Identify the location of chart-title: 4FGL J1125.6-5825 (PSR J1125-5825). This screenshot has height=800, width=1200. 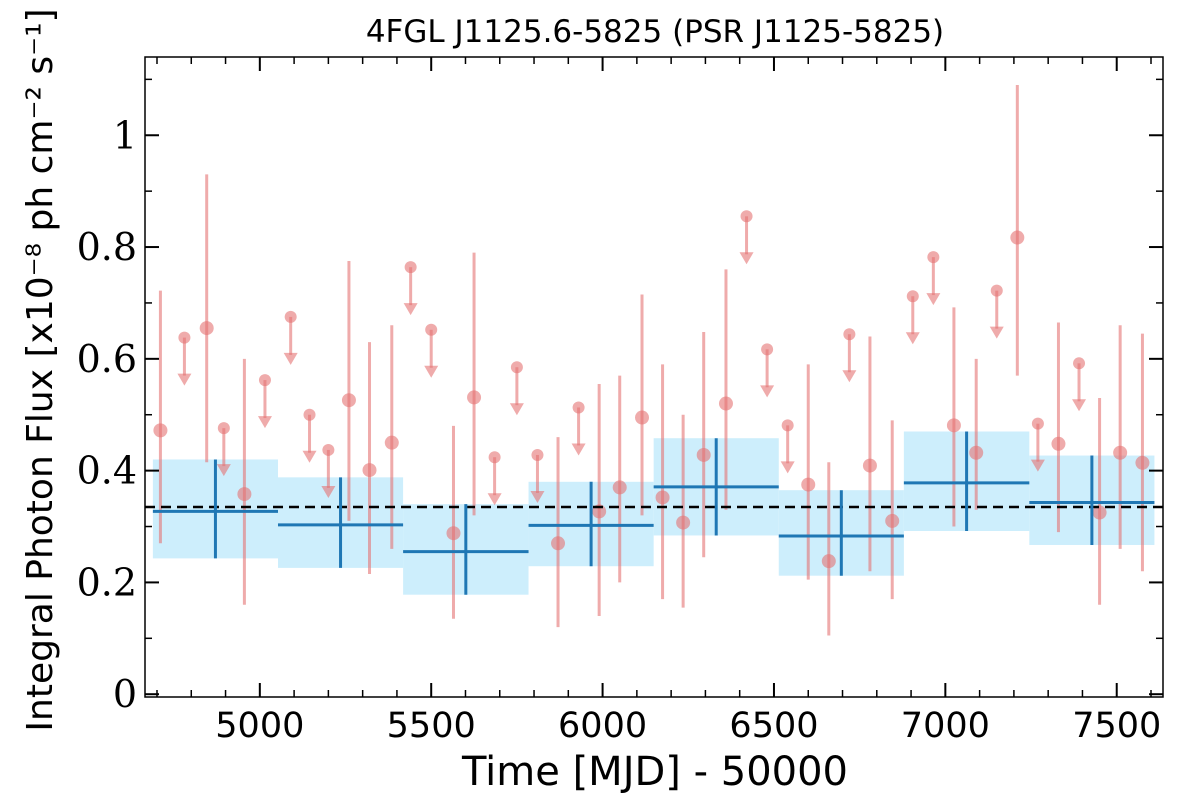
(655, 32).